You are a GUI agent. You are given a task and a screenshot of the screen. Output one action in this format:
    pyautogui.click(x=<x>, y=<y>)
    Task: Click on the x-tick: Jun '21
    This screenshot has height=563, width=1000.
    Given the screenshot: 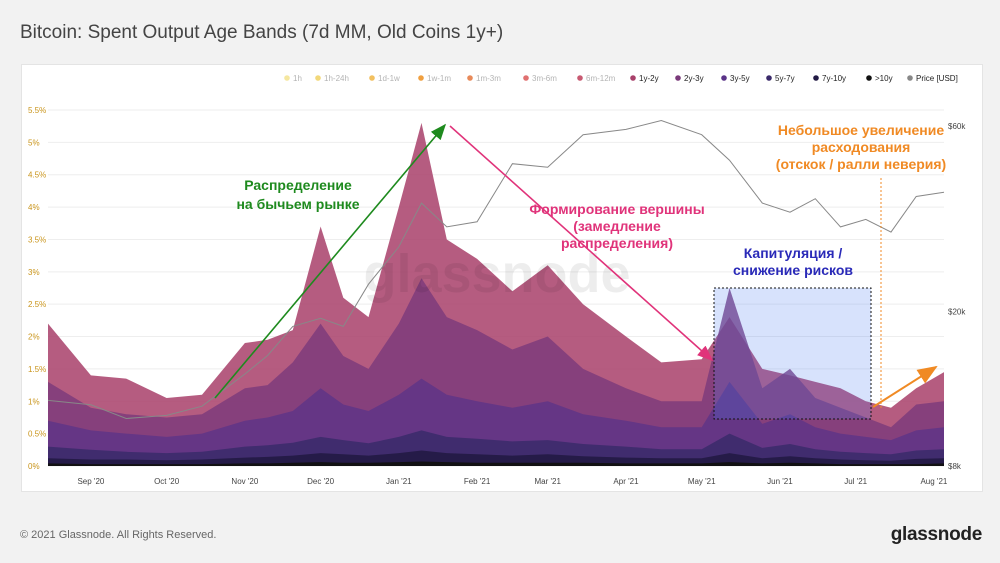 What is the action you would take?
    pyautogui.click(x=780, y=481)
    